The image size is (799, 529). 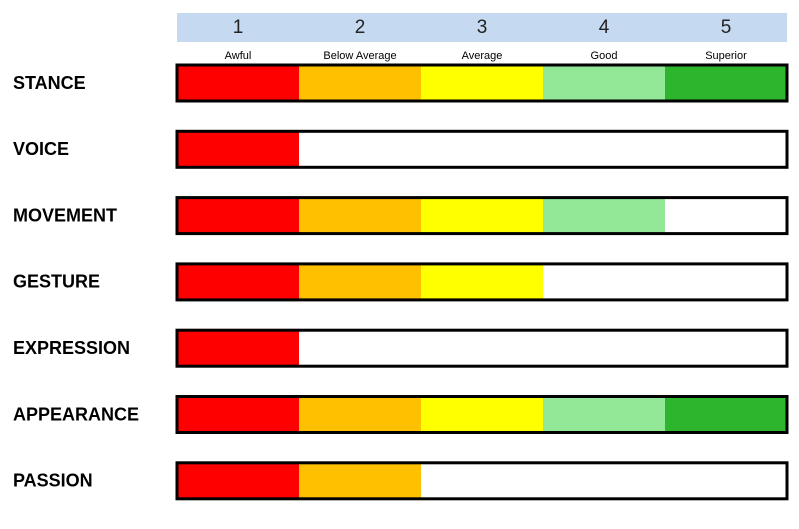 What do you see at coordinates (604, 56) in the screenshot?
I see `level-label: Good` at bounding box center [604, 56].